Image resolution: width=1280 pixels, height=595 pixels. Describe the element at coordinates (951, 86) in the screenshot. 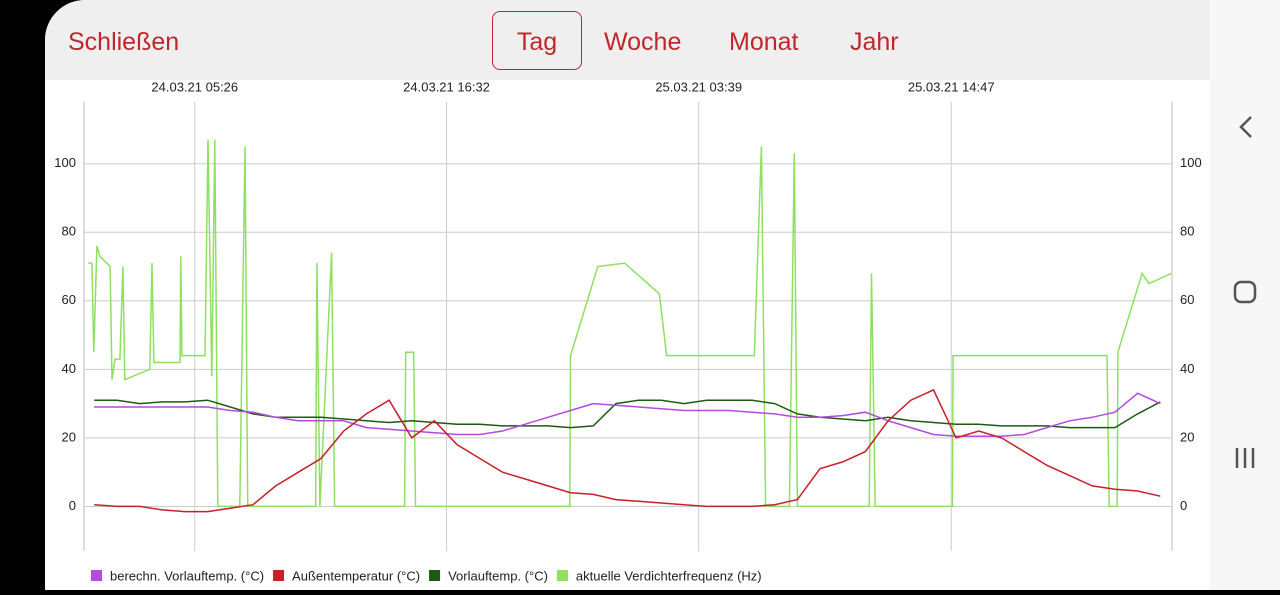

I see `x-tick-label: 25.03.21 14:47` at that location.